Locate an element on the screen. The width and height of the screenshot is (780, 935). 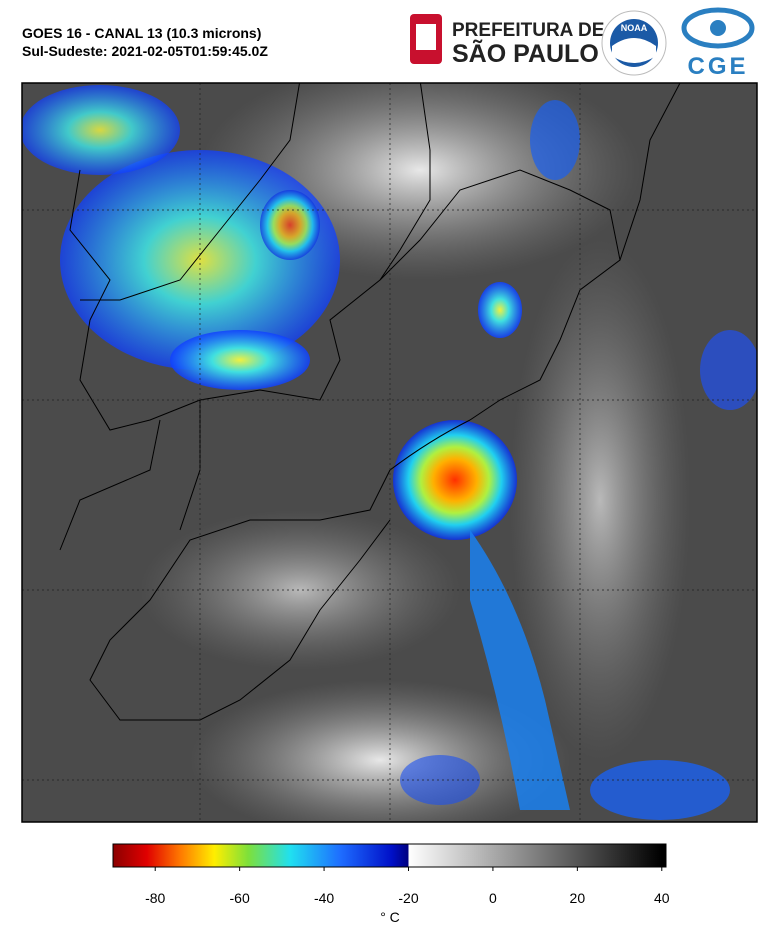
logo-noaa: NOAA is located at coordinates (634, 43).